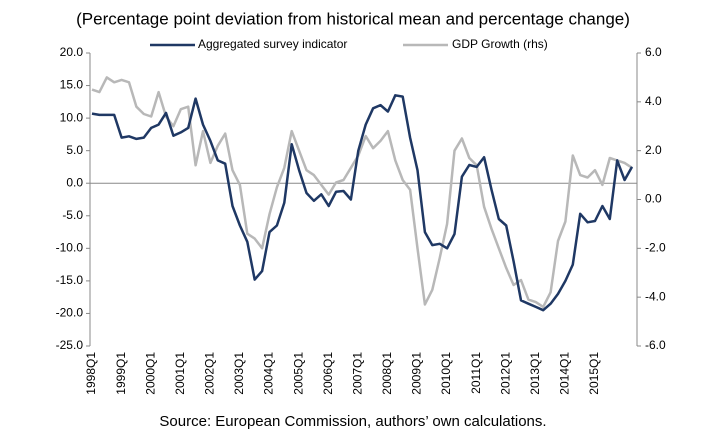 The image size is (707, 434). Describe the element at coordinates (655, 248) in the screenshot. I see `y2-tick-label: -2.0` at that location.